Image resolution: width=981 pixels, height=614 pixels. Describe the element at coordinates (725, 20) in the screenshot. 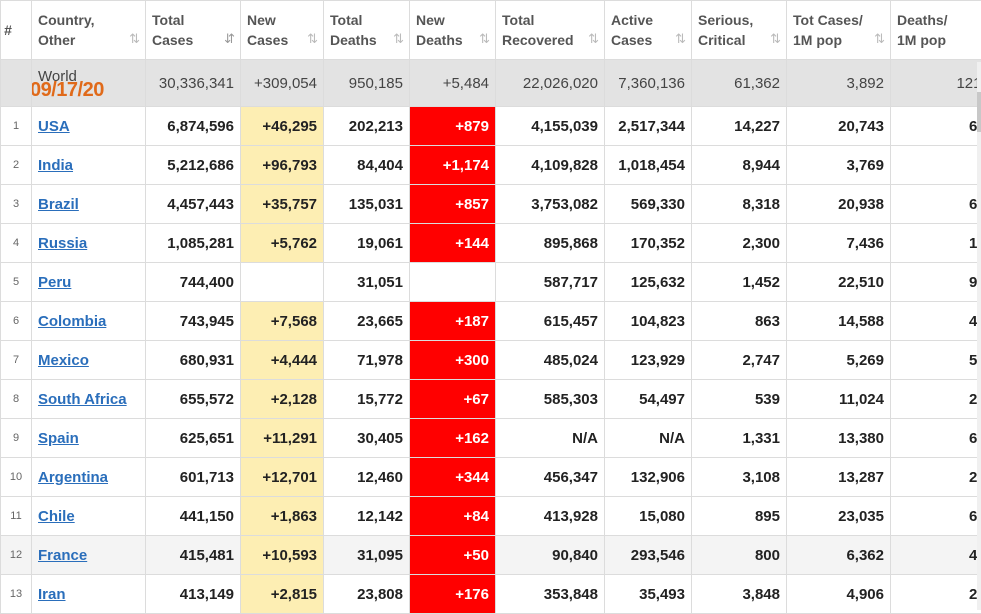

I see `header-line1: Serious,` at that location.